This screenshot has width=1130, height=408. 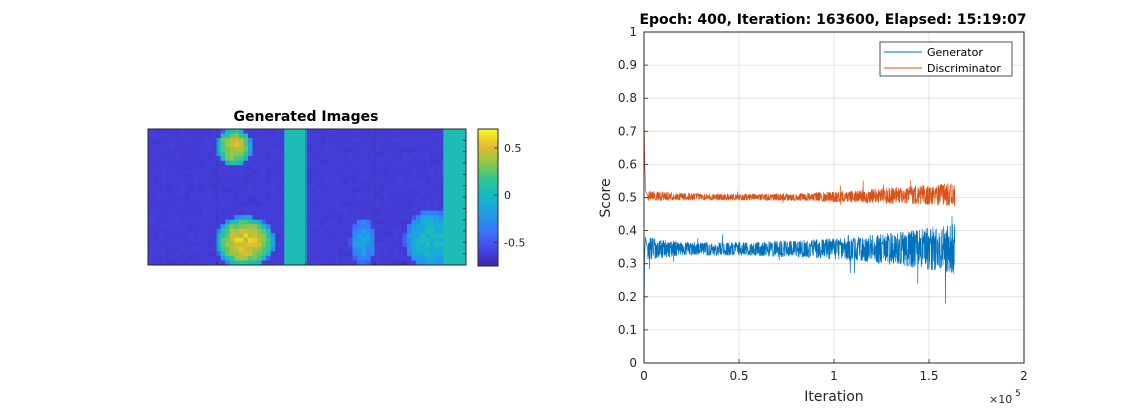 I want to click on series-layer, so click(x=799, y=222).